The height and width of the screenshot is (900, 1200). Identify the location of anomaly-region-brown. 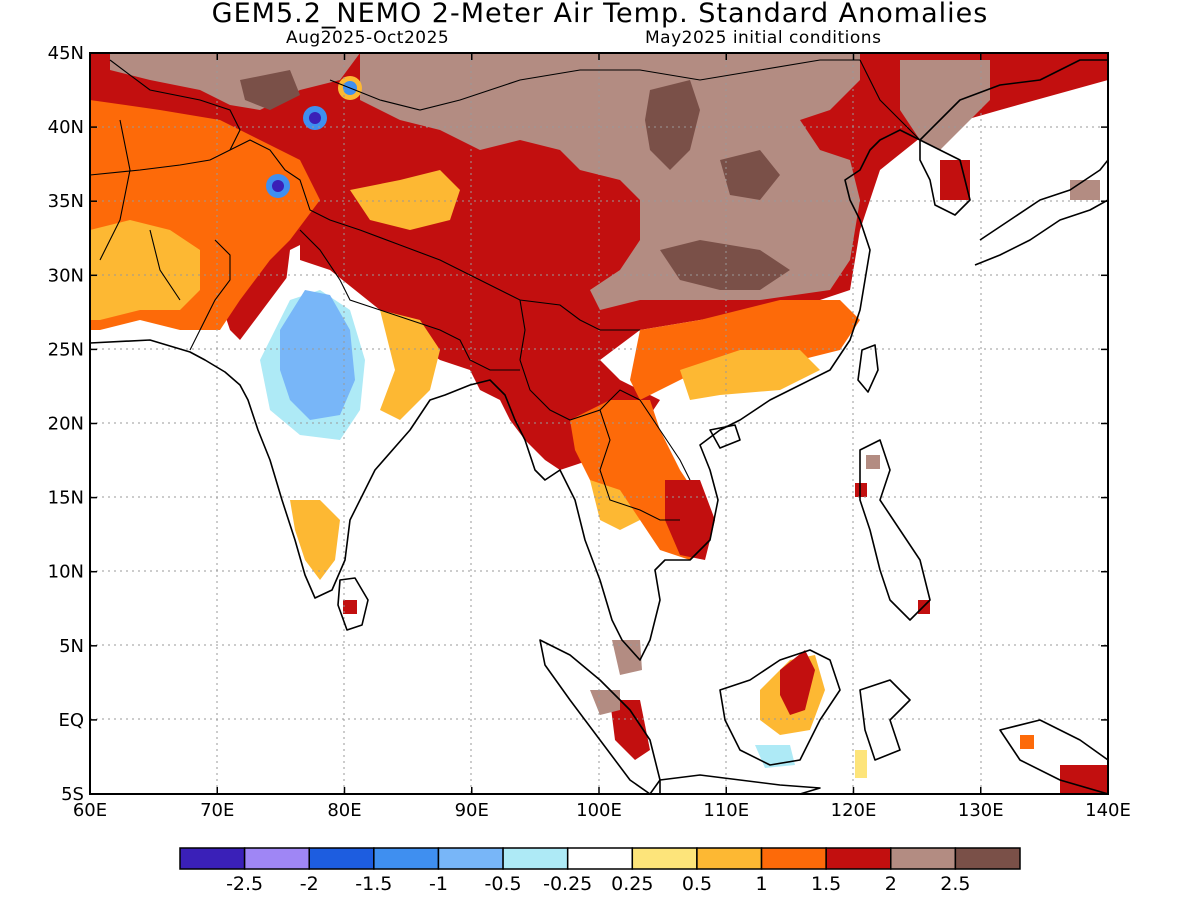
(610, 181).